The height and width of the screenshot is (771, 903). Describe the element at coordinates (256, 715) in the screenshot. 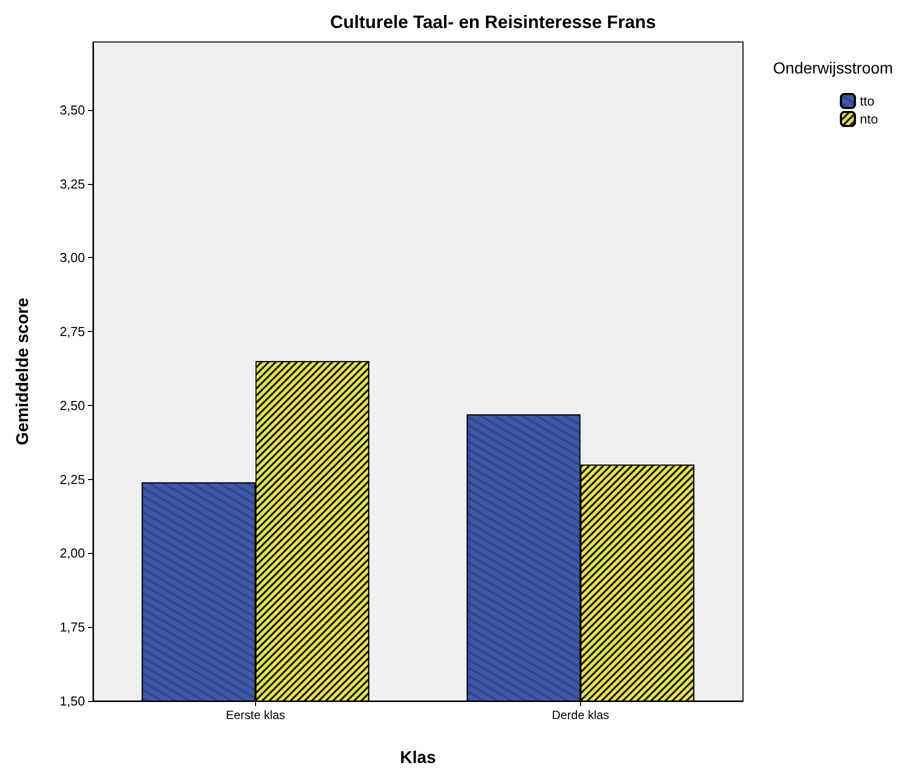

I see `x-tick-label: Eerste klas` at that location.